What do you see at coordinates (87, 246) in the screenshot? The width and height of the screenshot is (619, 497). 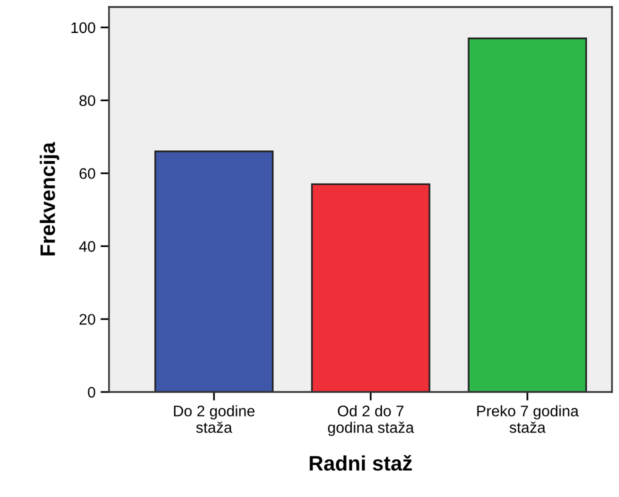 I see `y-tick-label: 40` at bounding box center [87, 246].